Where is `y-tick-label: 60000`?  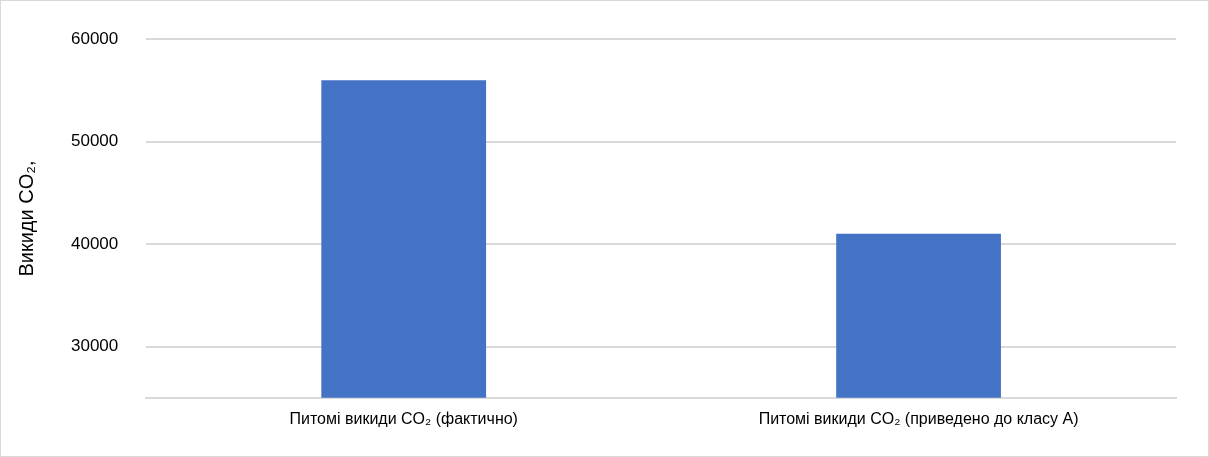
y-tick-label: 60000 is located at coordinates (94, 38).